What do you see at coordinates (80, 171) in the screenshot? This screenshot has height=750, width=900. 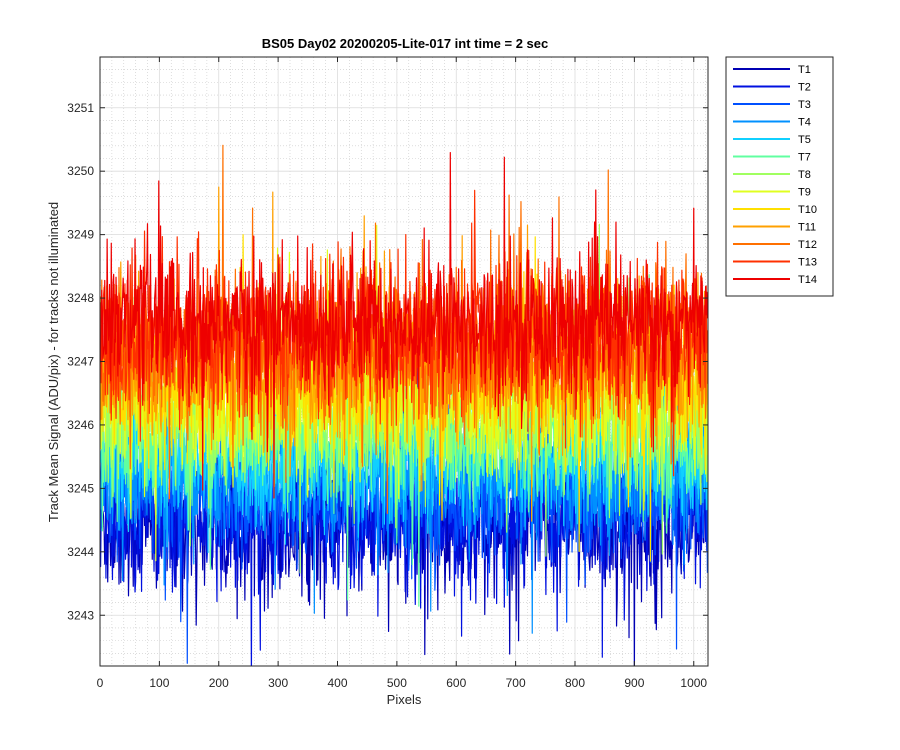 I see `y-tick-label: 3250` at bounding box center [80, 171].